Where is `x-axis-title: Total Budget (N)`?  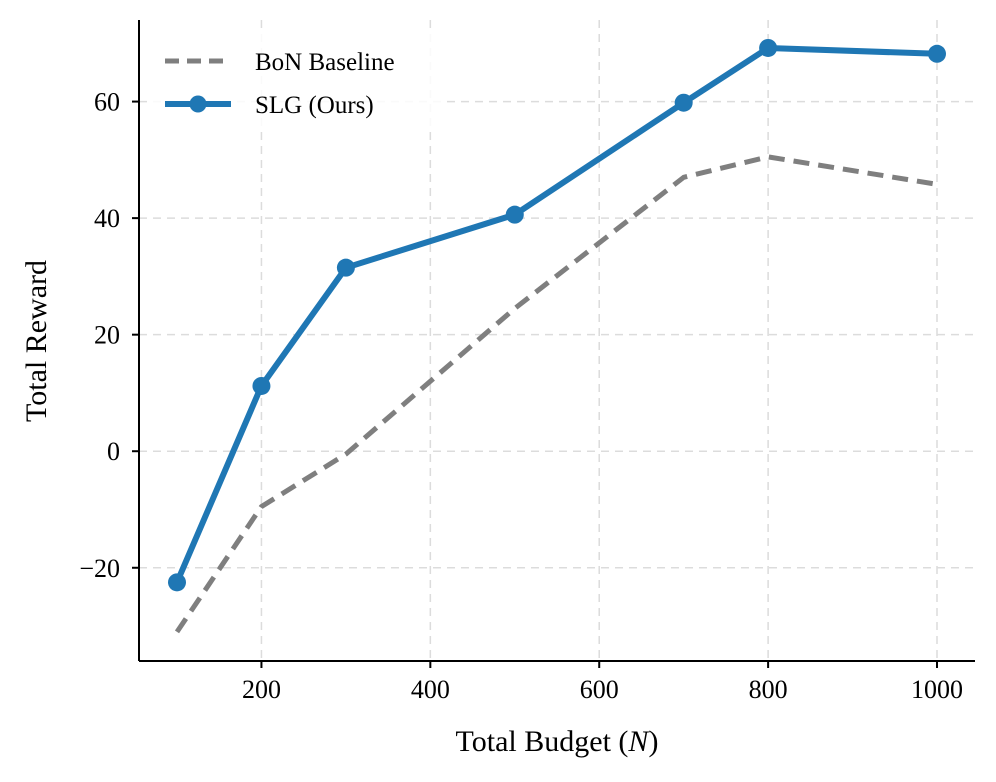 x-axis-title: Total Budget (N) is located at coordinates (557, 741).